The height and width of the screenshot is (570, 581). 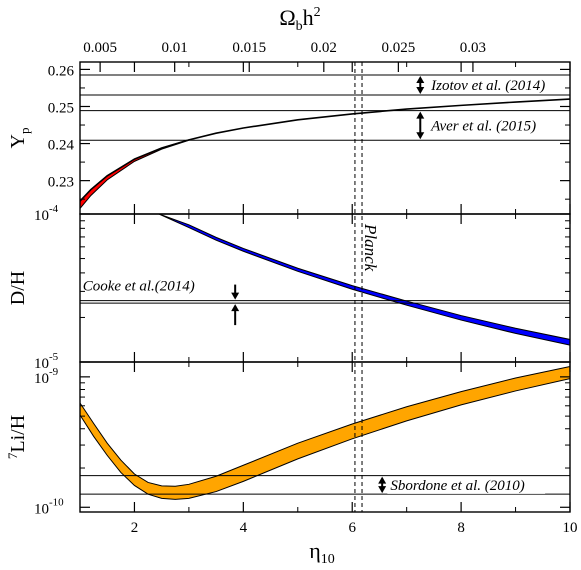 What do you see at coordinates (41, 509) in the screenshot?
I see `lithium-ytick-base-0: 10` at bounding box center [41, 509].